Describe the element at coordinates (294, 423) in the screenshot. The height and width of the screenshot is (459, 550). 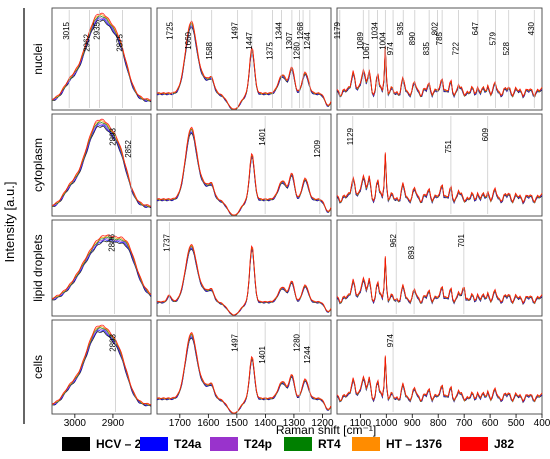
I see `x-tick-label-1300: 1300` at that location.